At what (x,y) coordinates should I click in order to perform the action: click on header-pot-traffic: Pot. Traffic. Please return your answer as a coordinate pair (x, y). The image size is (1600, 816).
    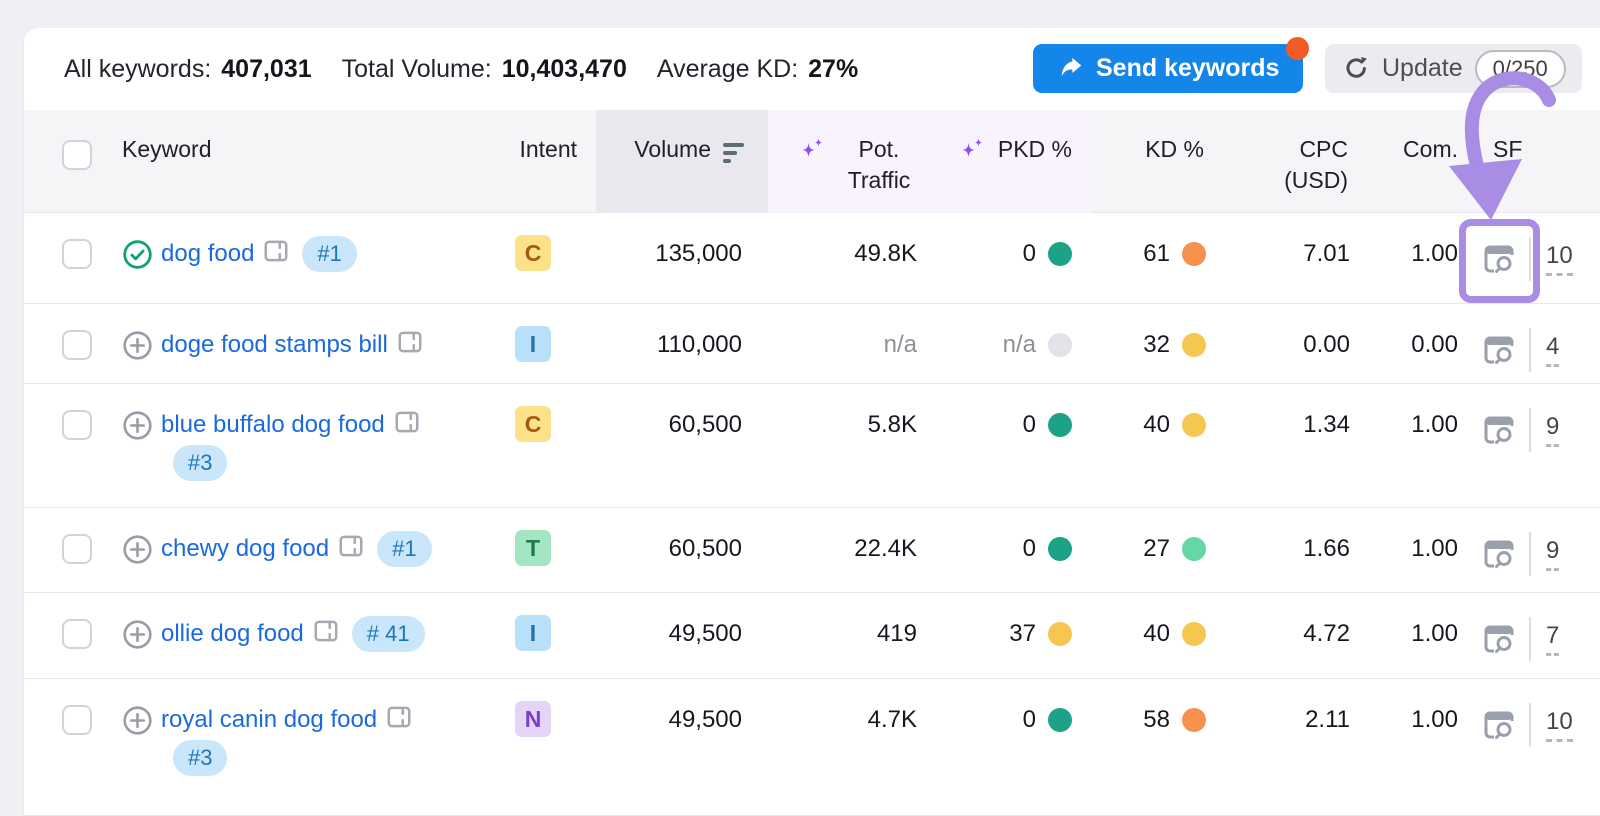
    Looking at the image, I should click on (849, 161).